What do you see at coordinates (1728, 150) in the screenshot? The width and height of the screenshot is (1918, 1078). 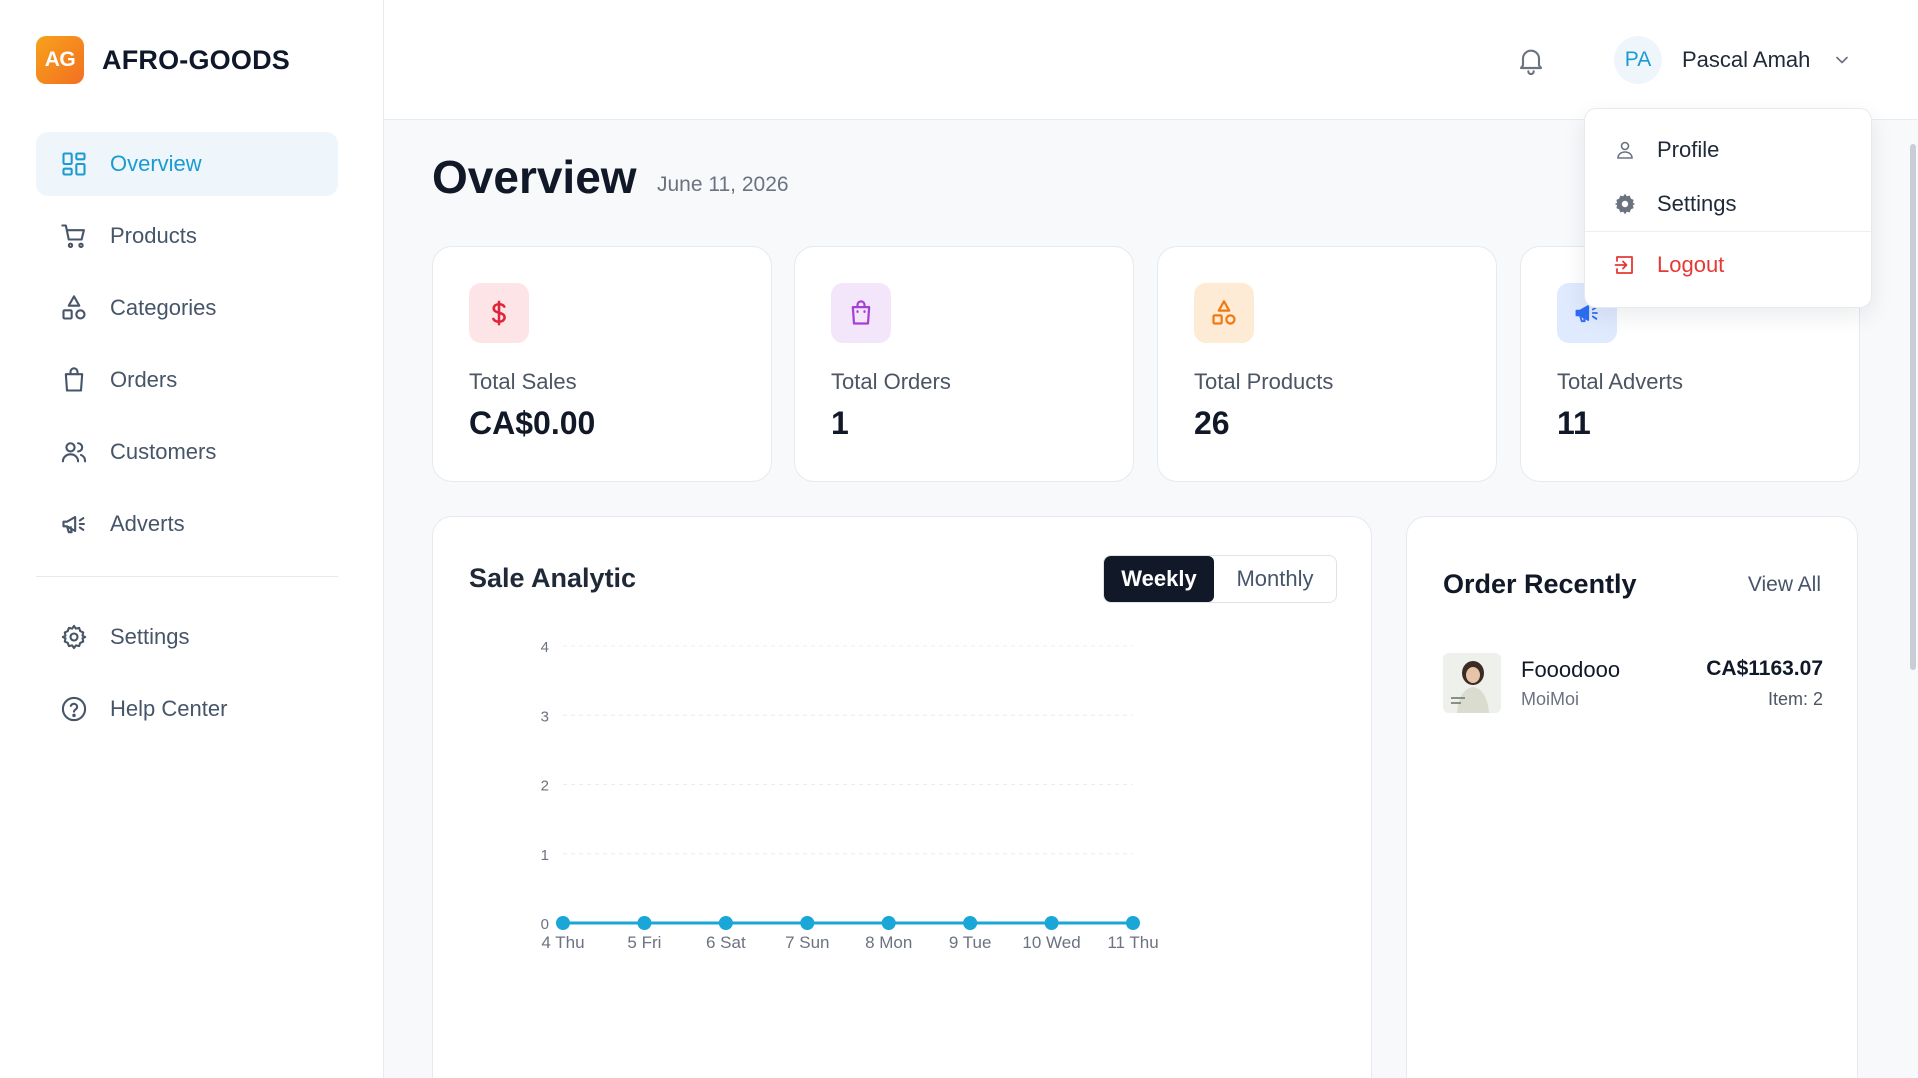 I see `menu-item-profile: Profile` at bounding box center [1728, 150].